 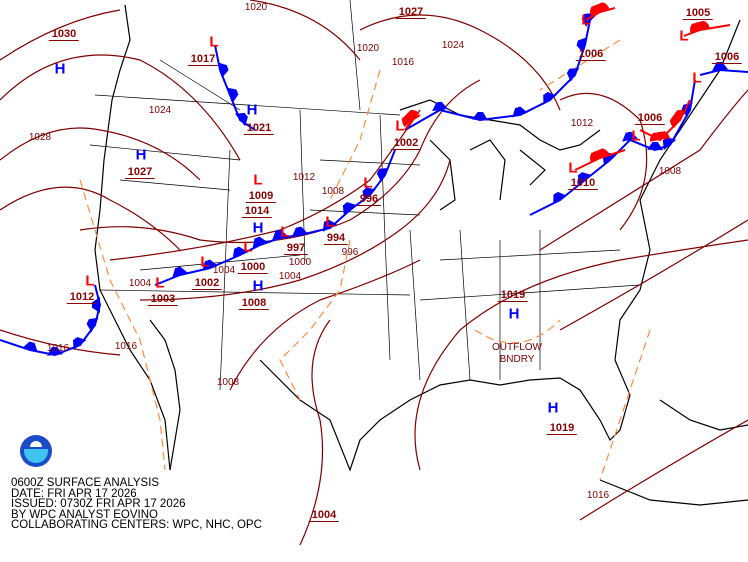 What do you see at coordinates (259, 129) in the screenshot?
I see `pressure-center-value: 1021` at bounding box center [259, 129].